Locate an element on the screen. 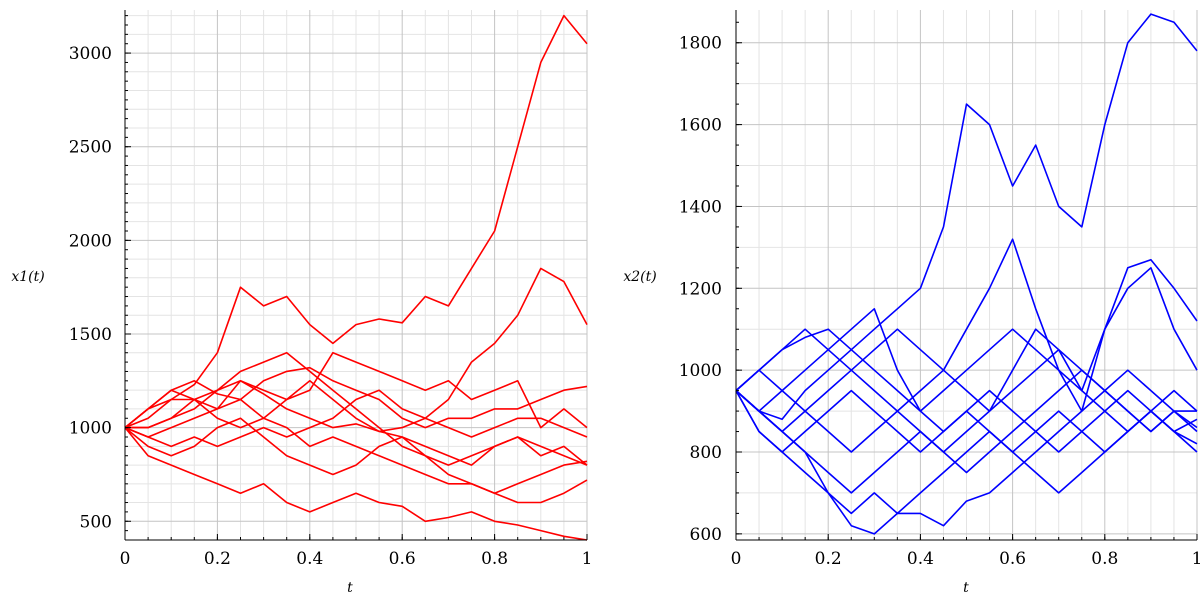 The width and height of the screenshot is (1200, 594). y-tick-label: 2500 is located at coordinates (90, 148).